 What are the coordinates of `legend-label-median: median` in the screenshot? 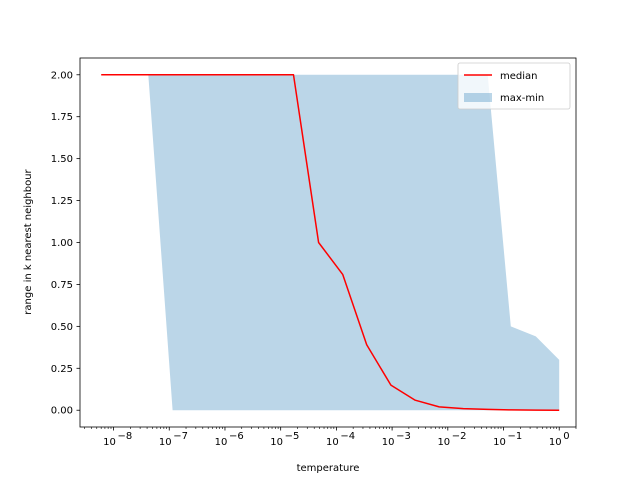 It's located at (519, 76).